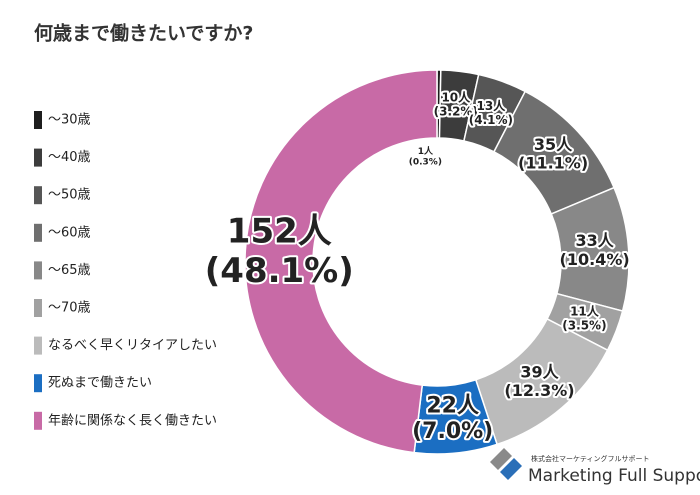 The height and width of the screenshot is (495, 700). I want to click on data-label: 10人, so click(456, 97).